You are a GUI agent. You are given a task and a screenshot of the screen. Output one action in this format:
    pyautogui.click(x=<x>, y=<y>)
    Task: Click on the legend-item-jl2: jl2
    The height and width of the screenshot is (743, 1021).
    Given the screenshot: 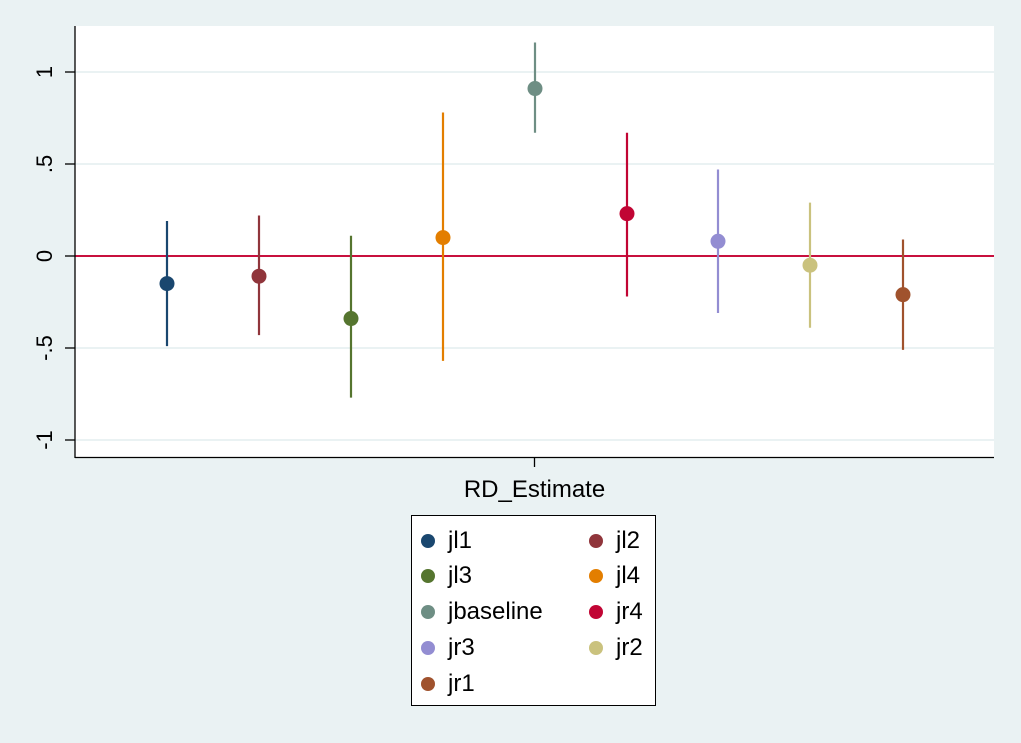 What is the action you would take?
    pyautogui.click(x=614, y=541)
    